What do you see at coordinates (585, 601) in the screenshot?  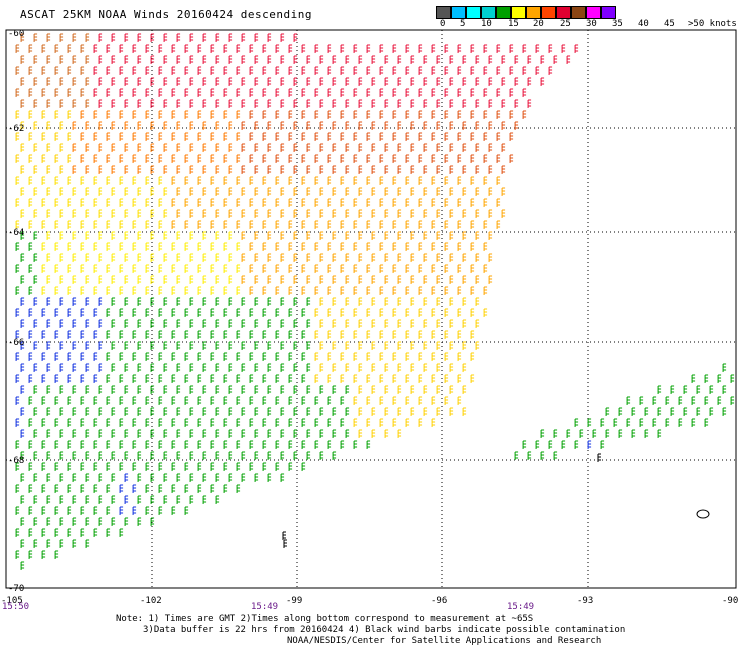 I see `lon-label: -93` at bounding box center [585, 601].